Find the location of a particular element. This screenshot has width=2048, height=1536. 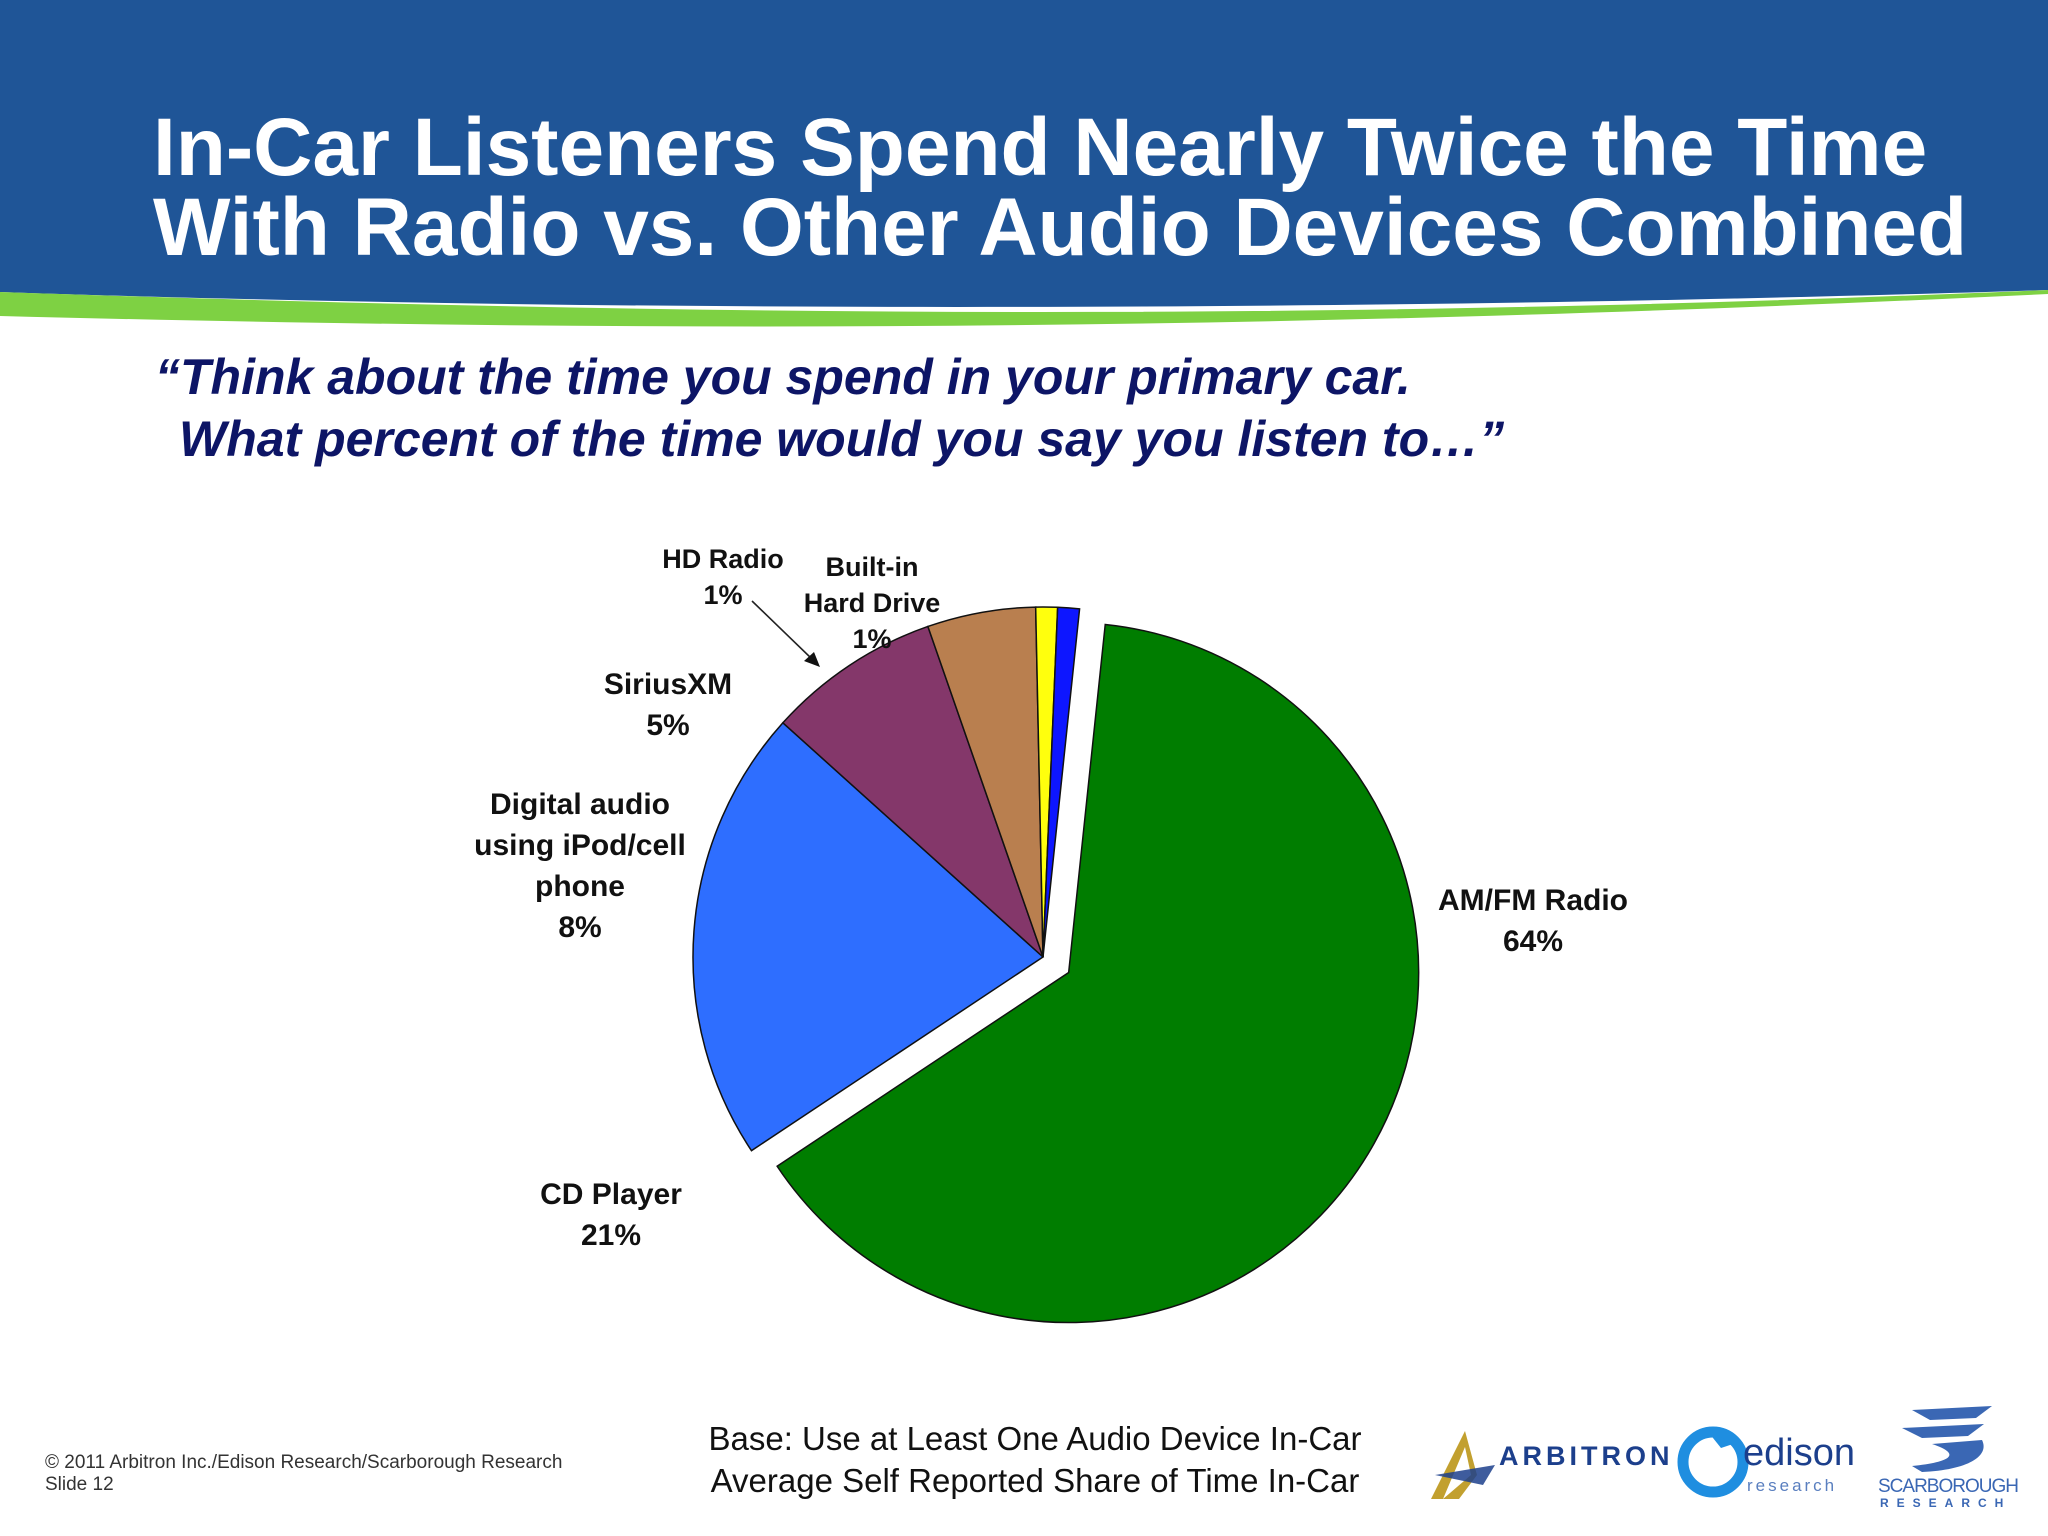

arbitron-mark-icon is located at coordinates (1463, 1465).